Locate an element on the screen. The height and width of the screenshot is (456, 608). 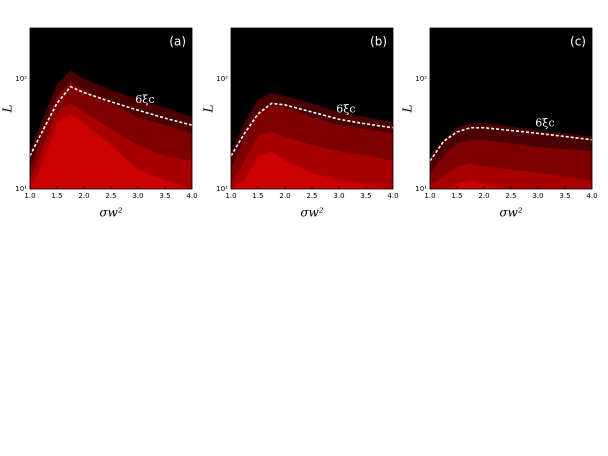
panel-label: (c) is located at coordinates (578, 42).